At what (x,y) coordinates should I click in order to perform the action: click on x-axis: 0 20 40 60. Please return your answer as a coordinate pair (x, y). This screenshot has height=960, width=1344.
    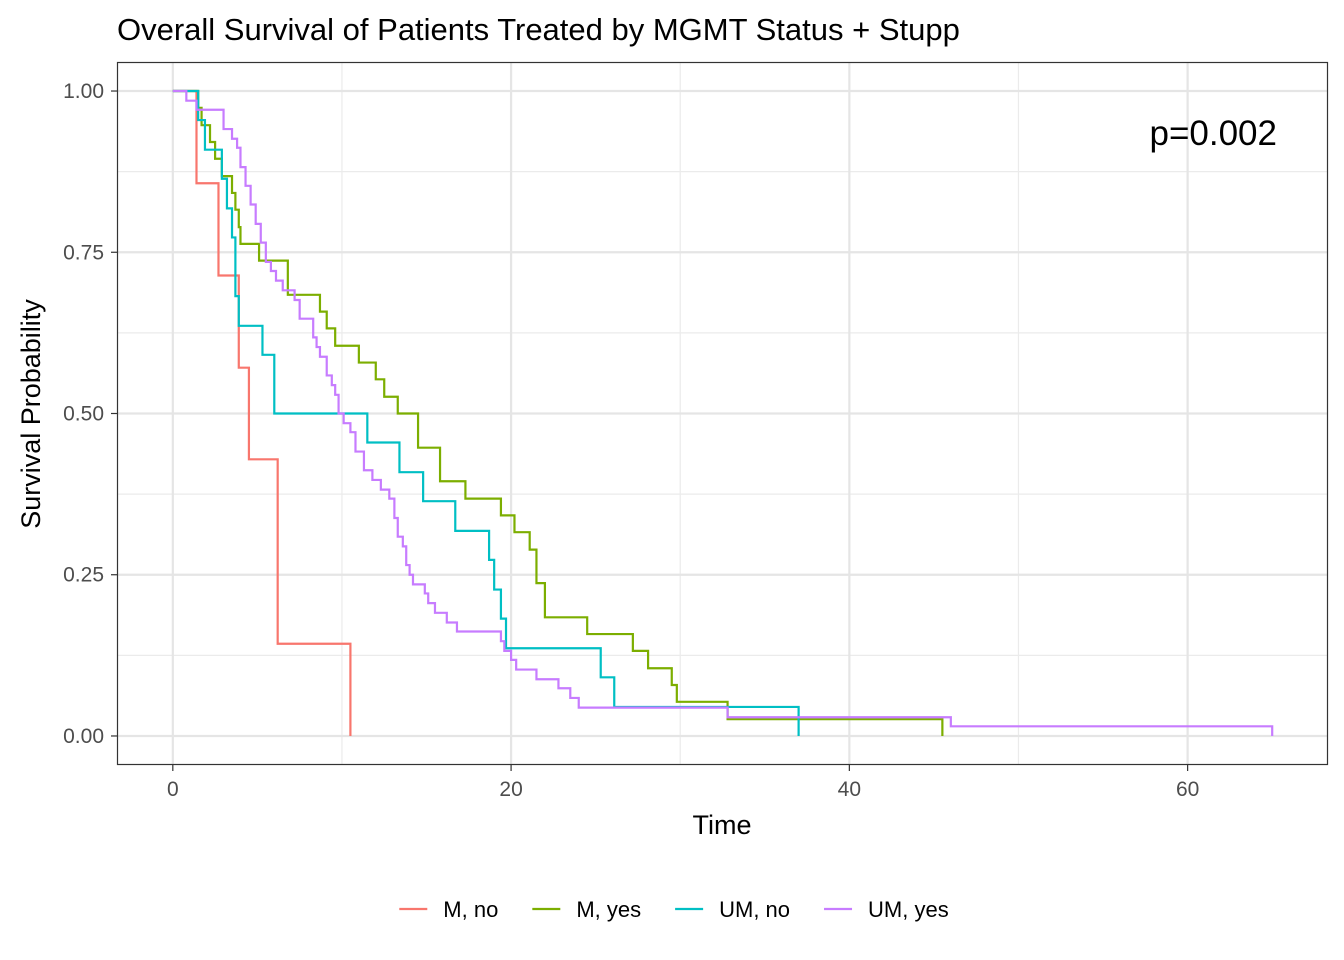
    Looking at the image, I should click on (683, 783).